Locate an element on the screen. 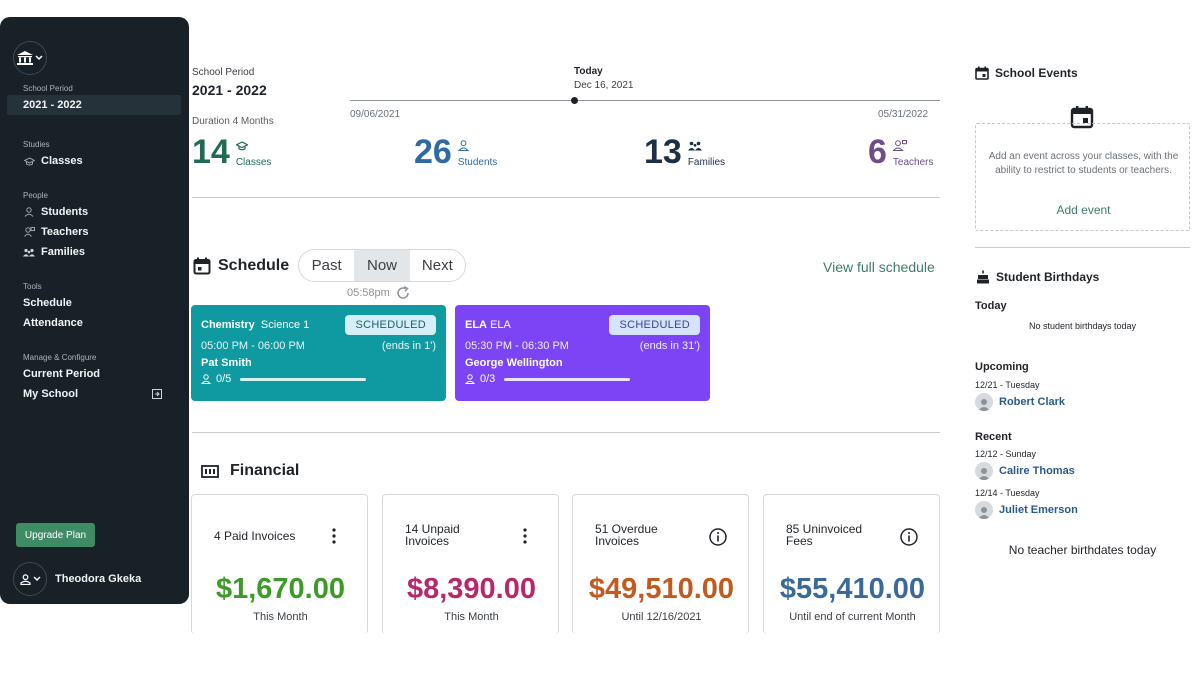  birthday-person-name: Robert Clark is located at coordinates (1032, 402).